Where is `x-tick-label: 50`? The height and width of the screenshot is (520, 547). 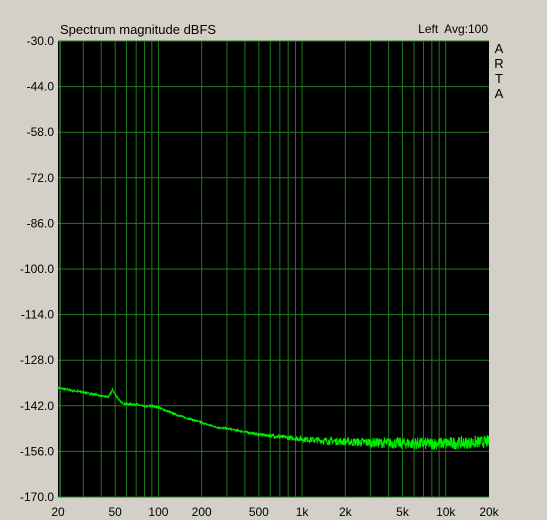 x-tick-label: 50 is located at coordinates (115, 512).